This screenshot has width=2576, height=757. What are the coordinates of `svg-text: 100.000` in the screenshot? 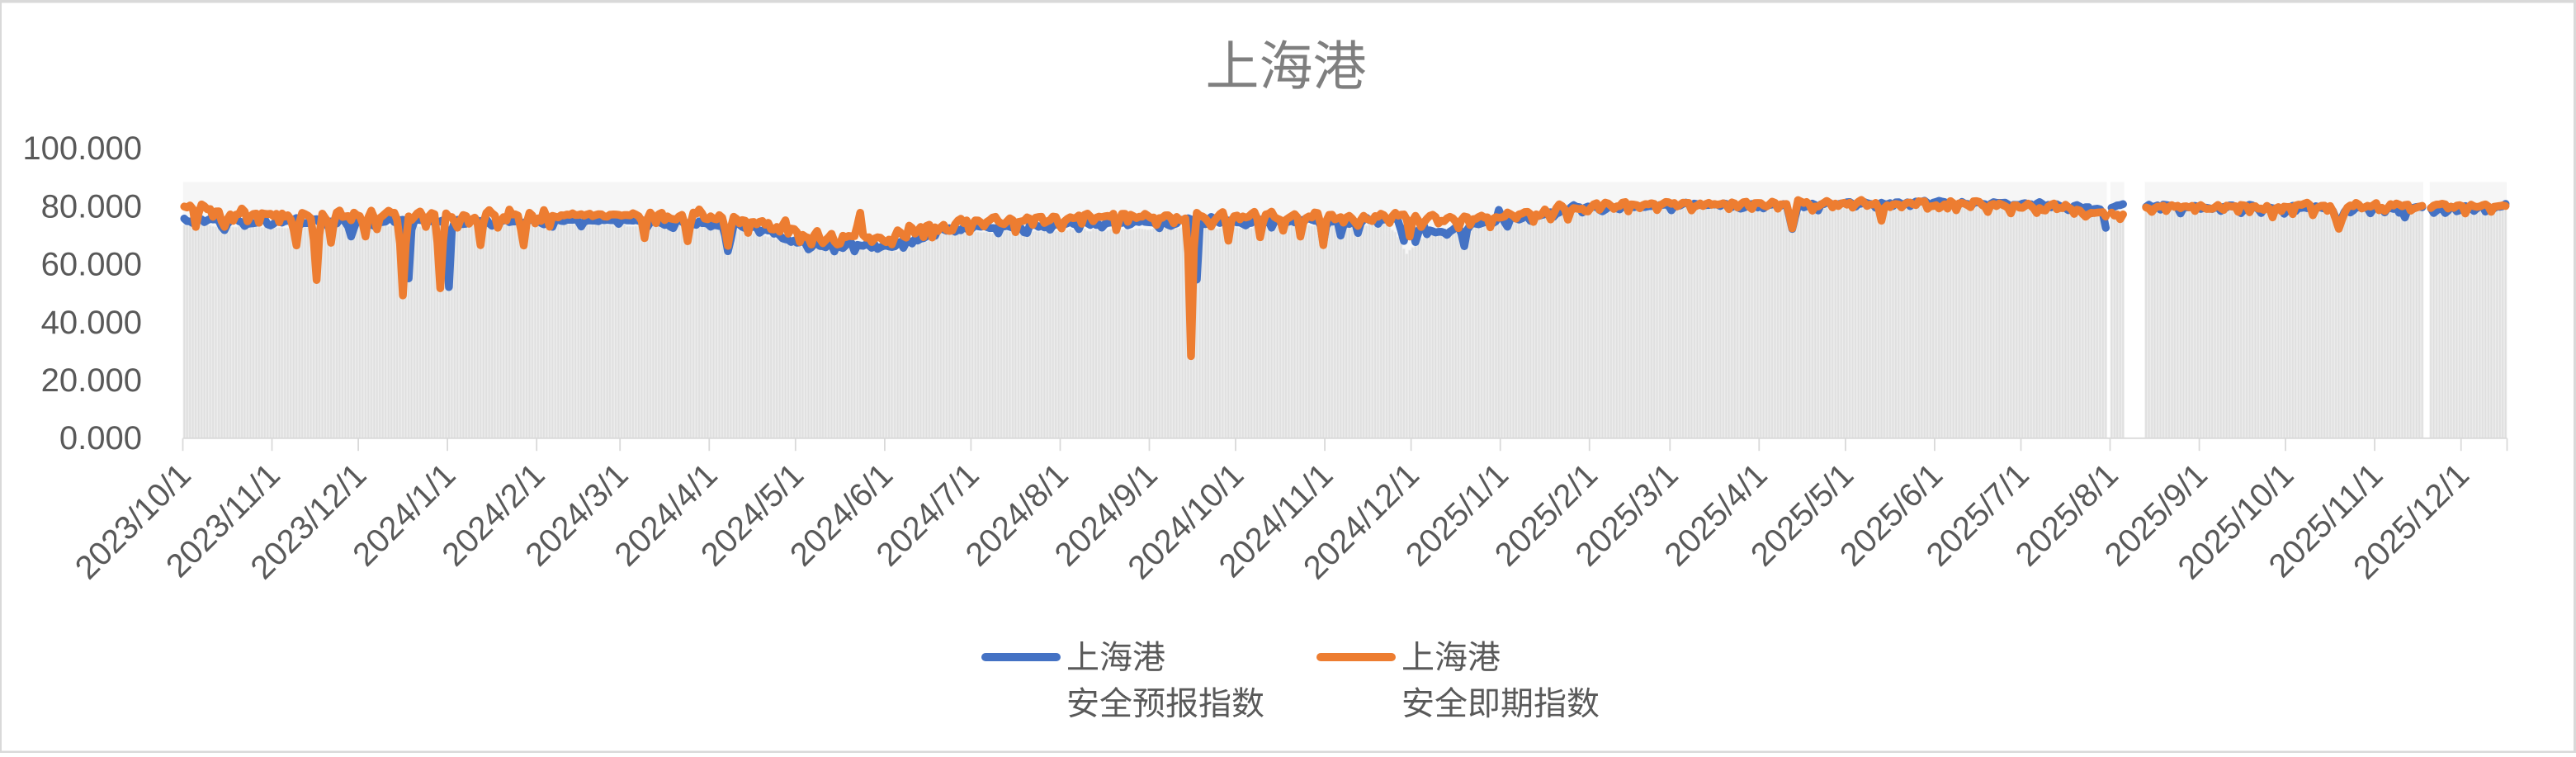 It's located at (82, 149).